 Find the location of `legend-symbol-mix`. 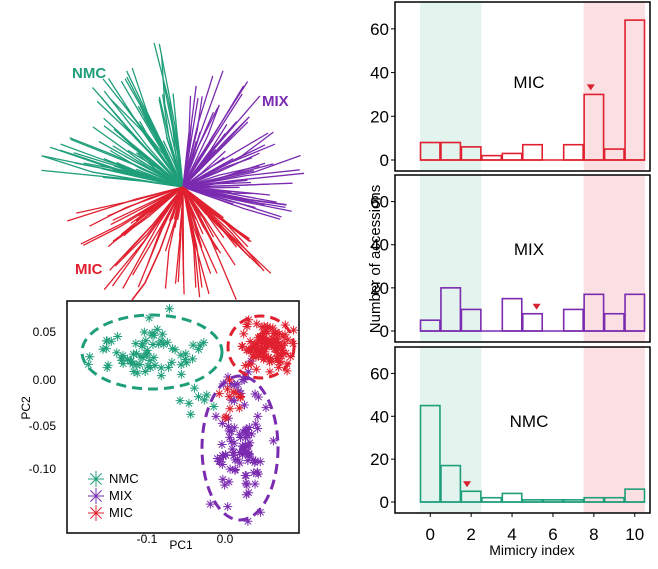

legend-symbol-mix is located at coordinates (96, 496).